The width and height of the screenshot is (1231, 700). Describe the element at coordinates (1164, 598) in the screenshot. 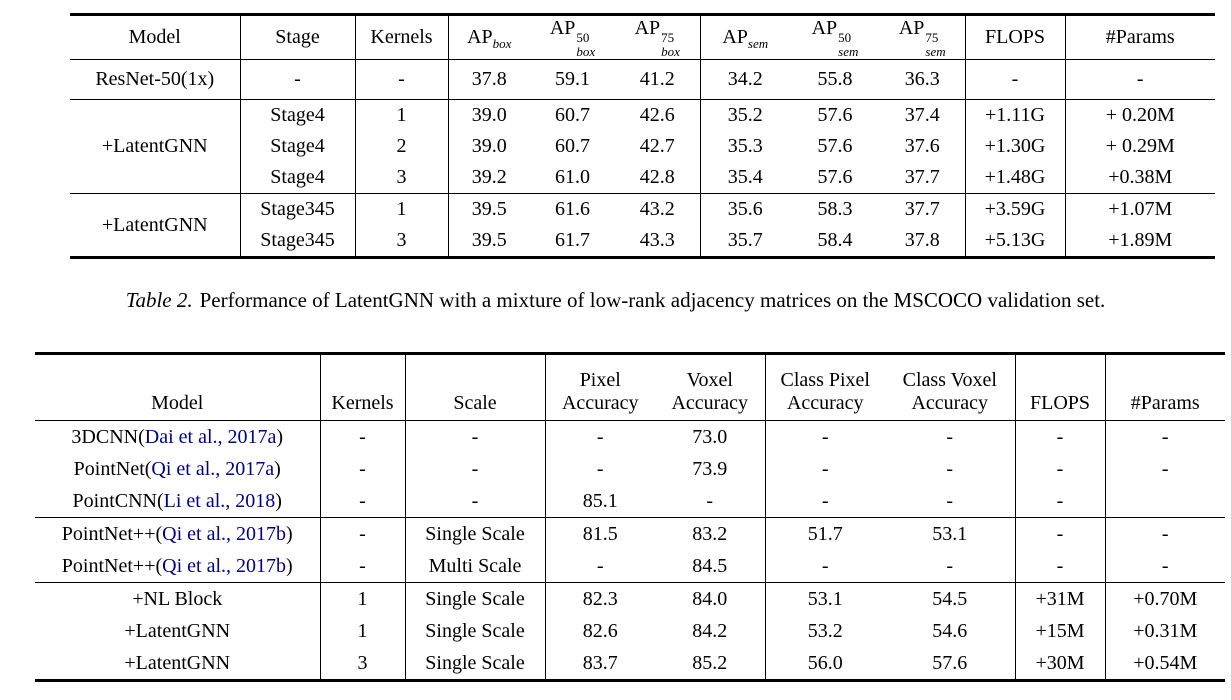

I see `params-cell: +0.70M` at that location.